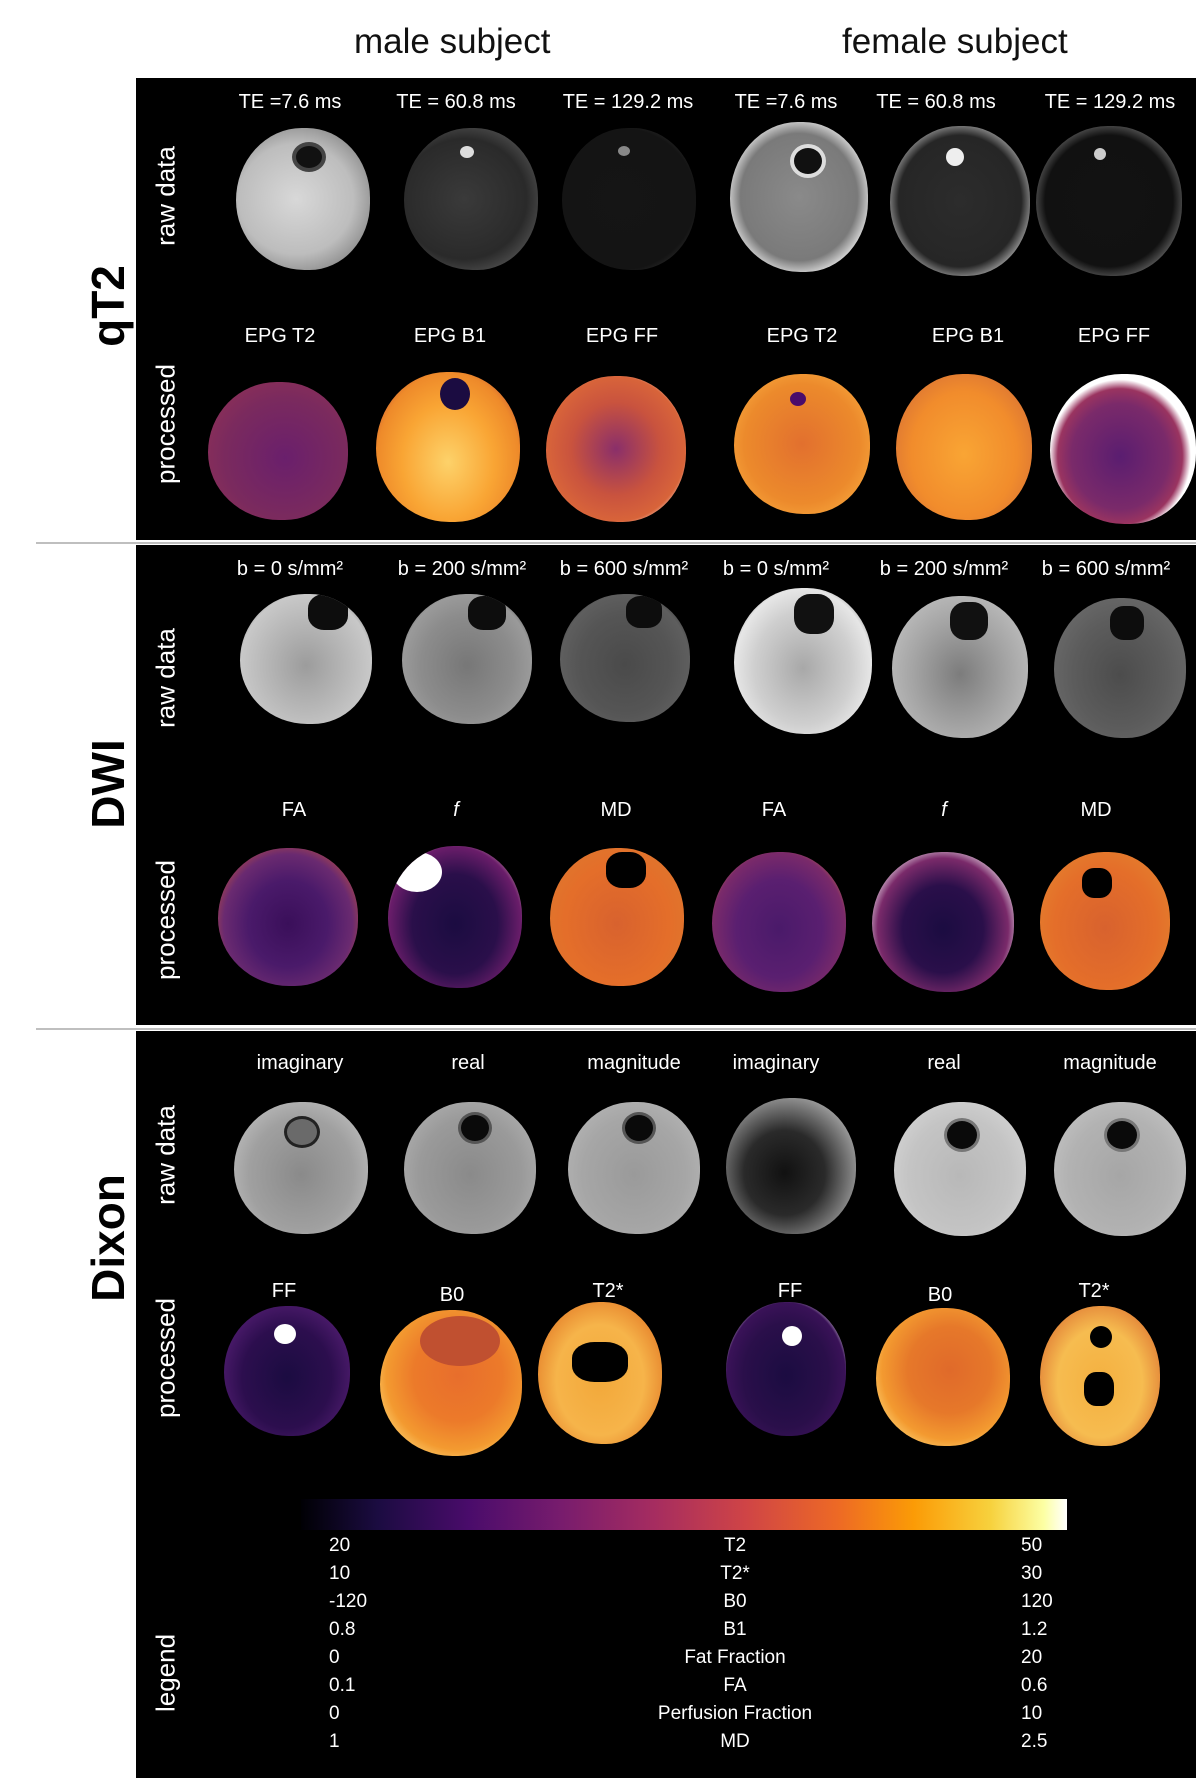 This screenshot has height=1778, width=1196. I want to click on mri-image-dixon-raw-female-imaginary, so click(791, 1166).